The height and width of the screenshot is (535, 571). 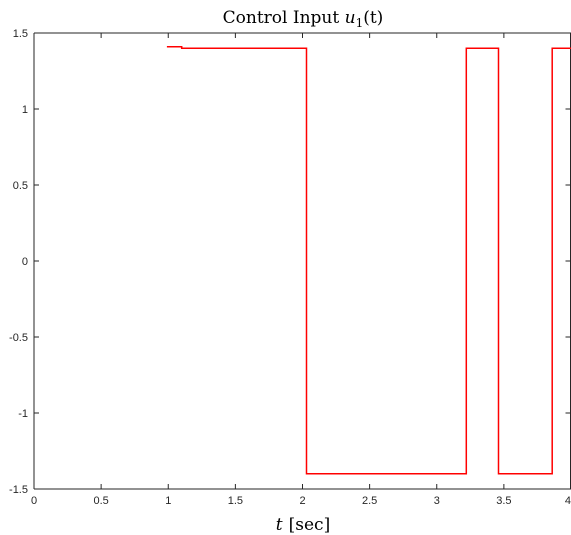 I want to click on x-tick-label: 2, so click(x=302, y=501).